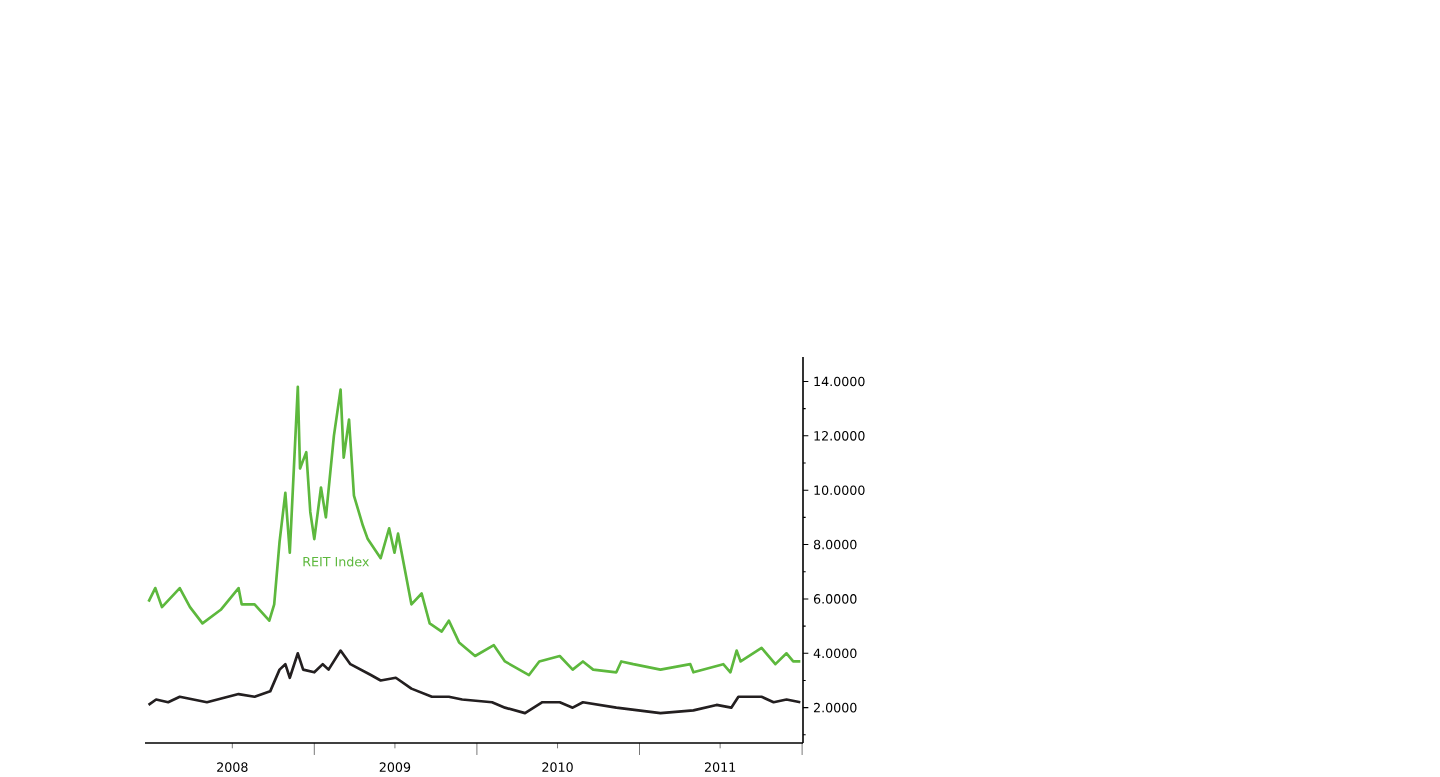  Describe the element at coordinates (835, 544) in the screenshot. I see `y-tick-label: 8.0000` at that location.